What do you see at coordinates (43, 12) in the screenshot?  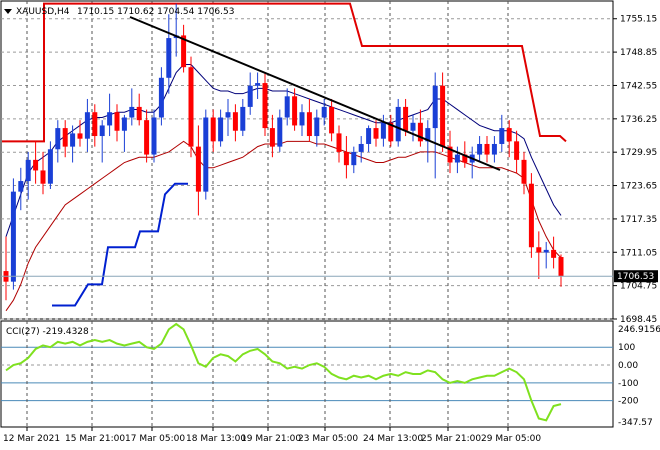 I see `symbol-label: XAUUSD,H4` at bounding box center [43, 12].